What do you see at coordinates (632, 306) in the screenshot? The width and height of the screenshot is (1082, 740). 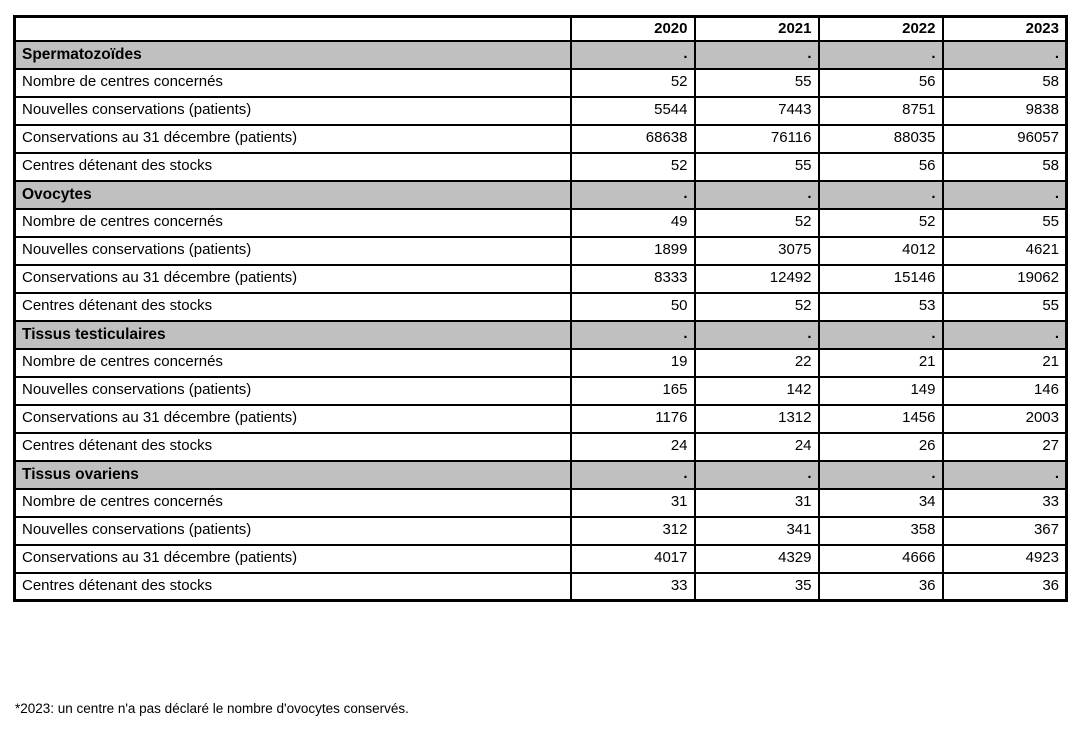 I see `value-cell: 50` at bounding box center [632, 306].